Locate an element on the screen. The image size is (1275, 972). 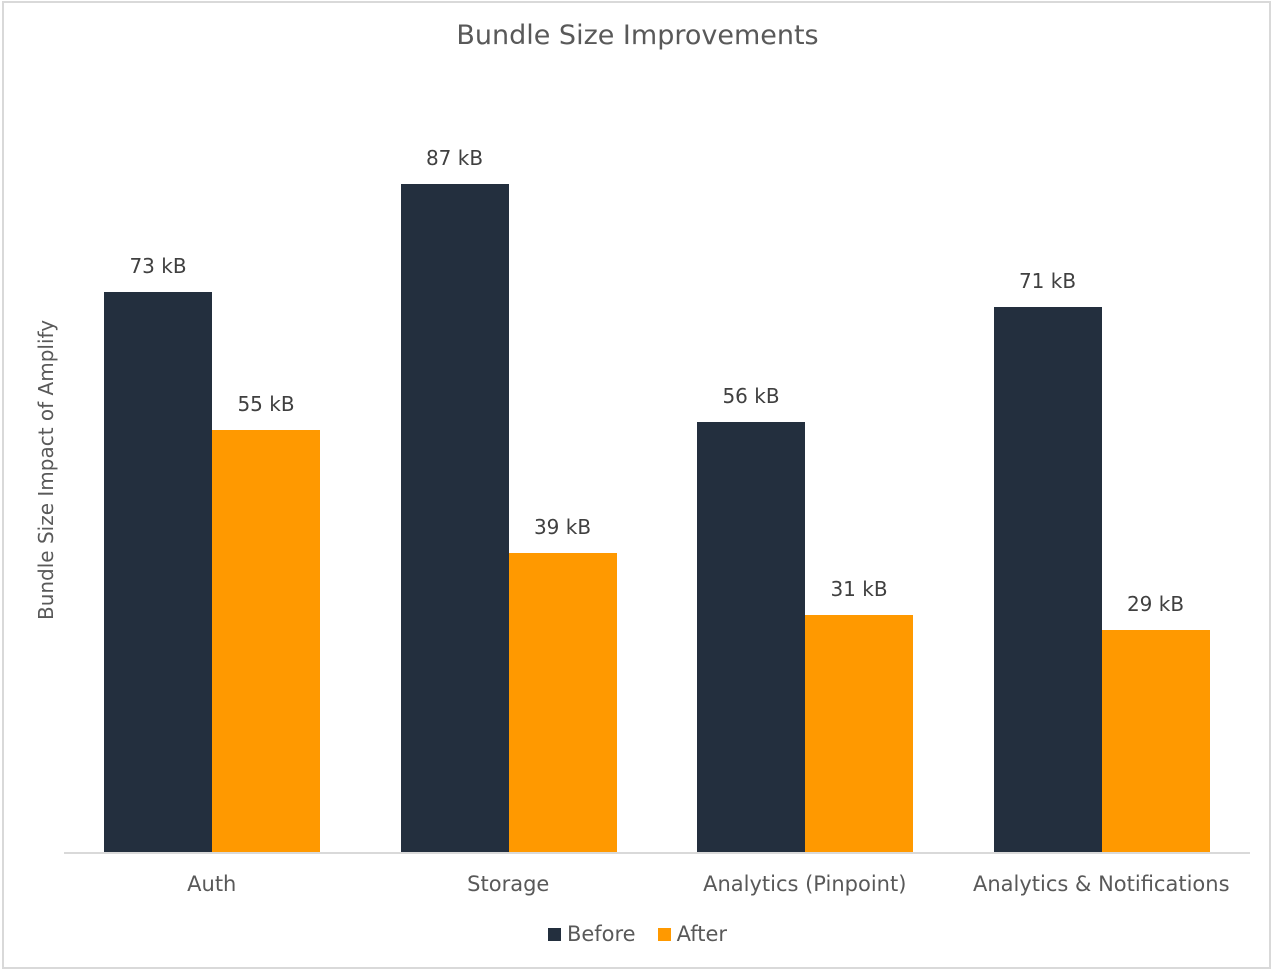
data-label: 56 kB is located at coordinates (751, 396).